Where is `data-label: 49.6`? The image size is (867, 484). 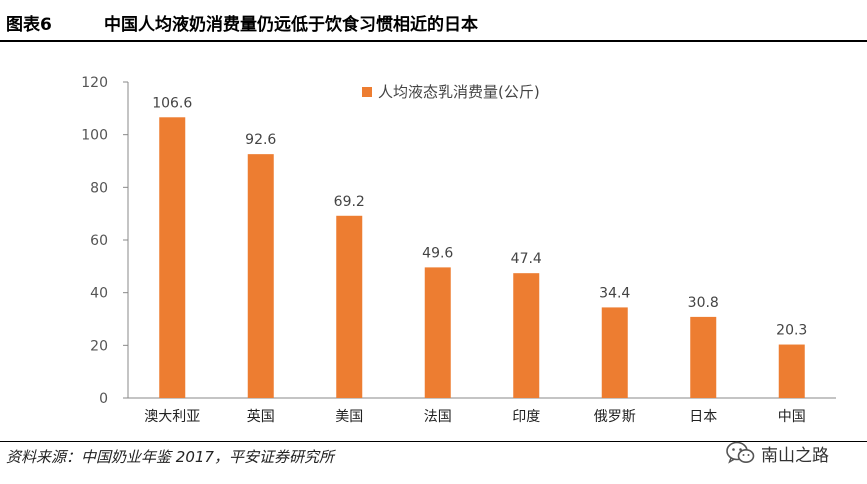
data-label: 49.6 is located at coordinates (437, 253).